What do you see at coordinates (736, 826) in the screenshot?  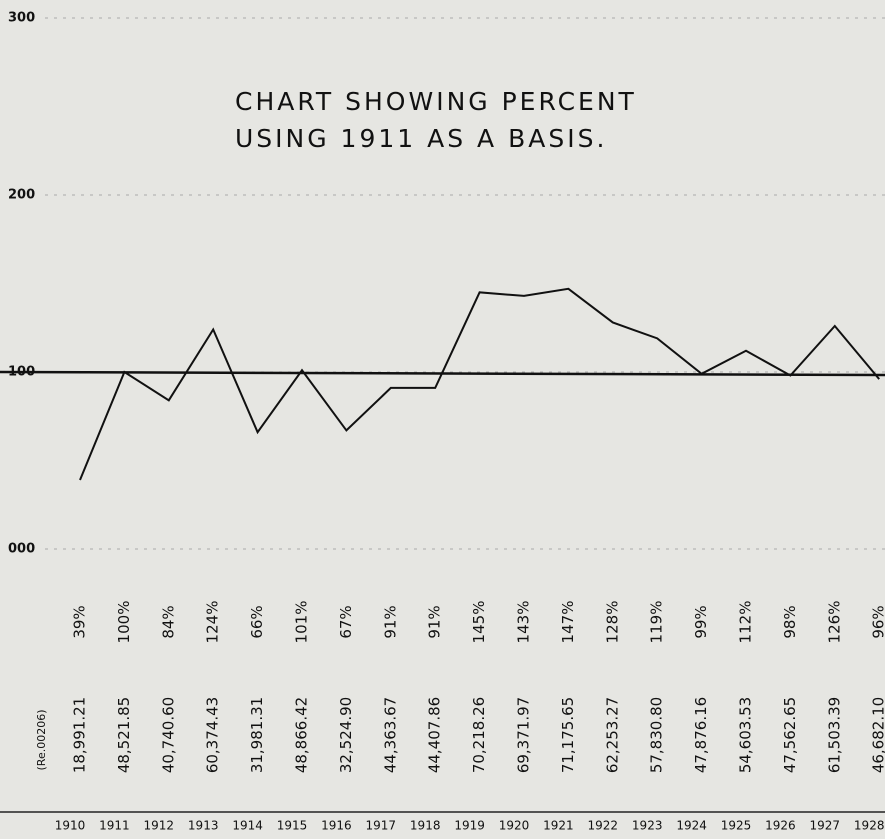 I see `x-tick-label: 1925` at bounding box center [736, 826].